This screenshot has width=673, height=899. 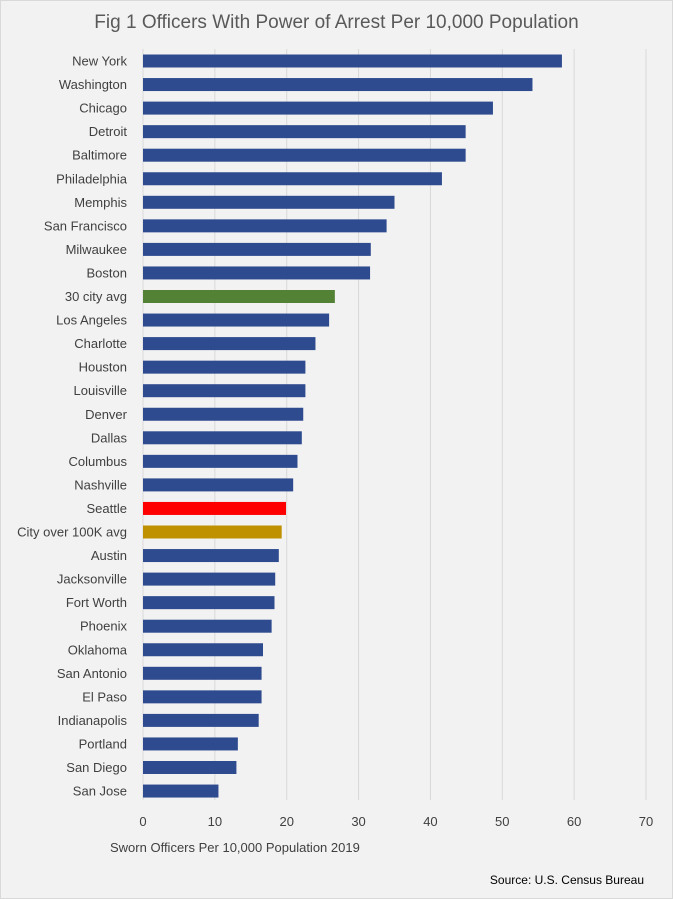 What do you see at coordinates (92, 673) in the screenshot?
I see `category-label: San Antonio` at bounding box center [92, 673].